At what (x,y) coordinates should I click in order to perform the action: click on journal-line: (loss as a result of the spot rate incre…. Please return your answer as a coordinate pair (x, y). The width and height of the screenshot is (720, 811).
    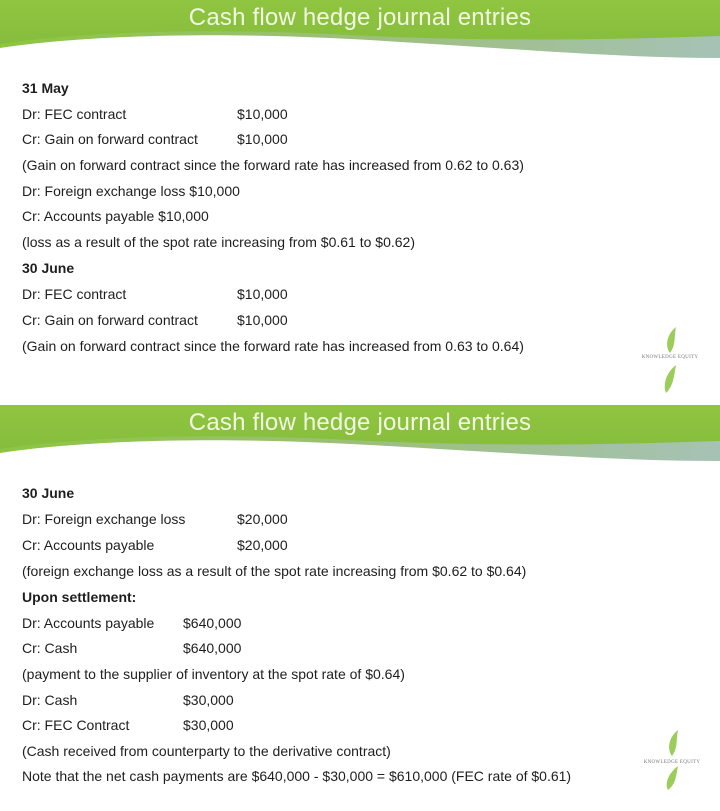
    Looking at the image, I should click on (218, 242).